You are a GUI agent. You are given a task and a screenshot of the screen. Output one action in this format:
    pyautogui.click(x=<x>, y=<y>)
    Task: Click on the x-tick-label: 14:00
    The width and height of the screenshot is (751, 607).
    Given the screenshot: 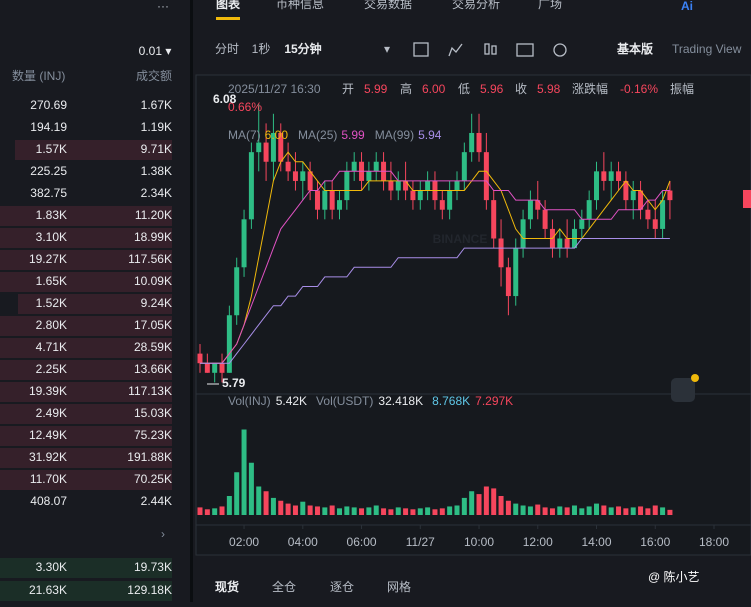 What is the action you would take?
    pyautogui.click(x=596, y=542)
    